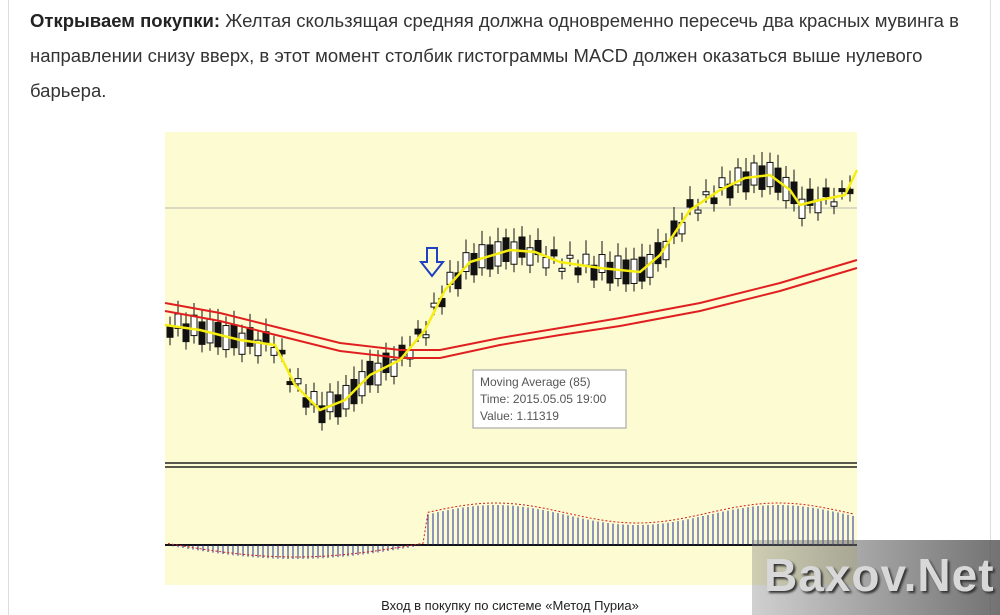 This screenshot has width=1000, height=615. I want to click on macd, so click(510, 530).